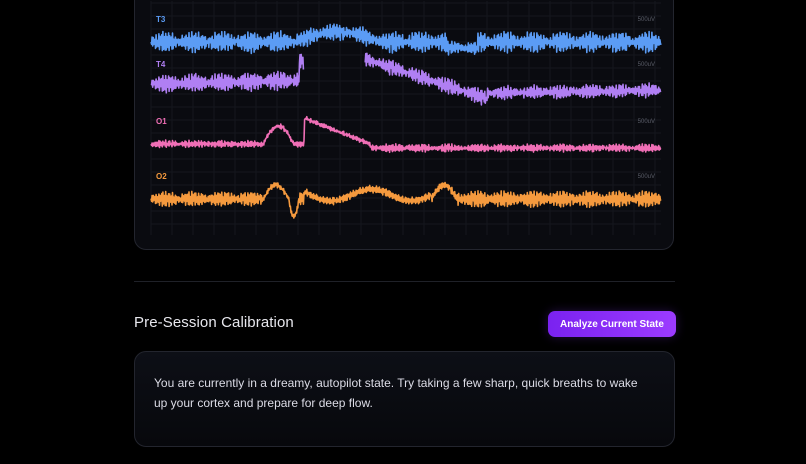  I want to click on section-divider, so click(404, 281).